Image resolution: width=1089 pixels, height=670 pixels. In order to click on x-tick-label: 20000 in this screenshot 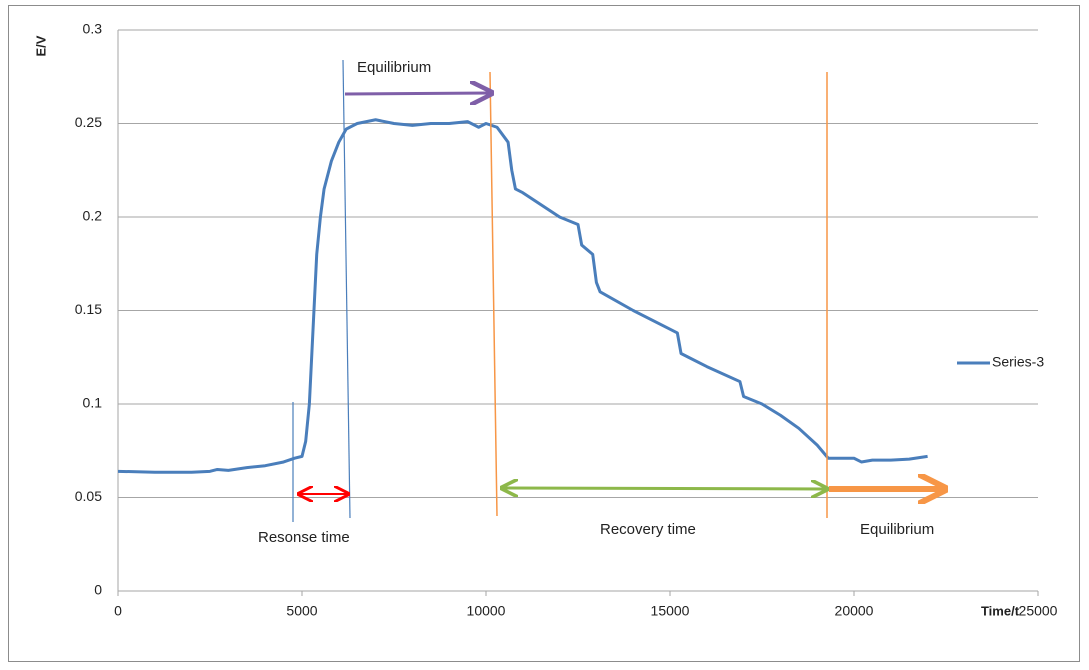, I will do `click(854, 611)`.